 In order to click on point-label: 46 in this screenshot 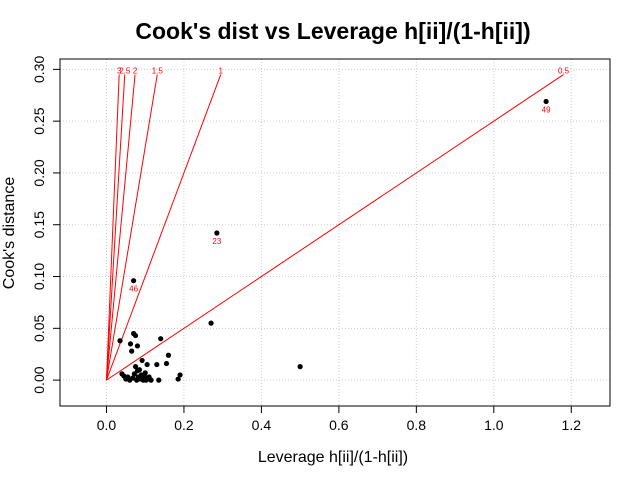, I will do `click(133, 289)`.